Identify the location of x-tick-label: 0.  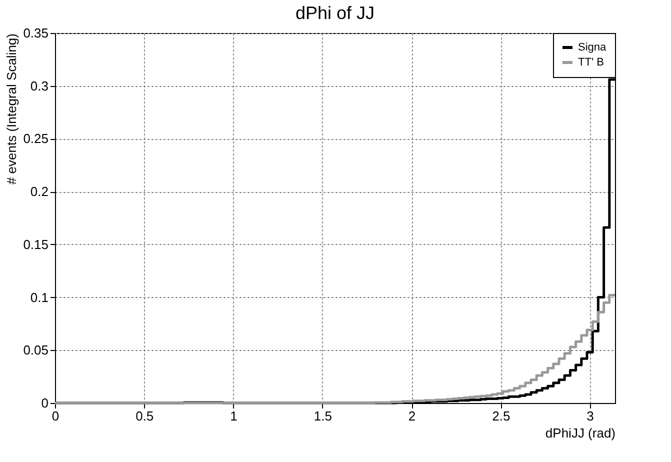
(56, 416).